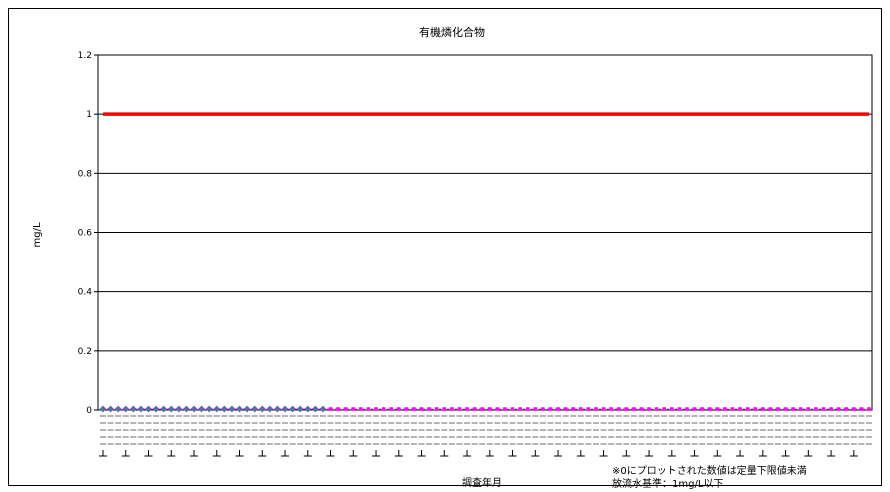 Image resolution: width=890 pixels, height=492 pixels. Describe the element at coordinates (85, 174) in the screenshot. I see `y-tick-label: 0.8` at that location.